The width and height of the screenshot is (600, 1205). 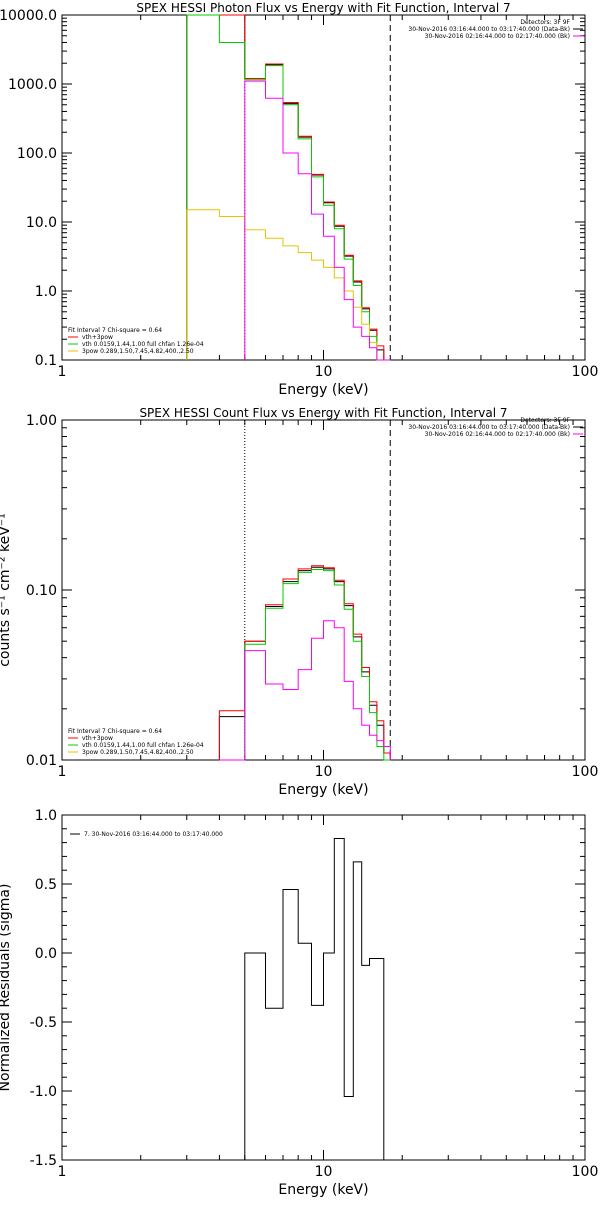 I want to click on p3-x-tick-label: 100, so click(x=585, y=1172).